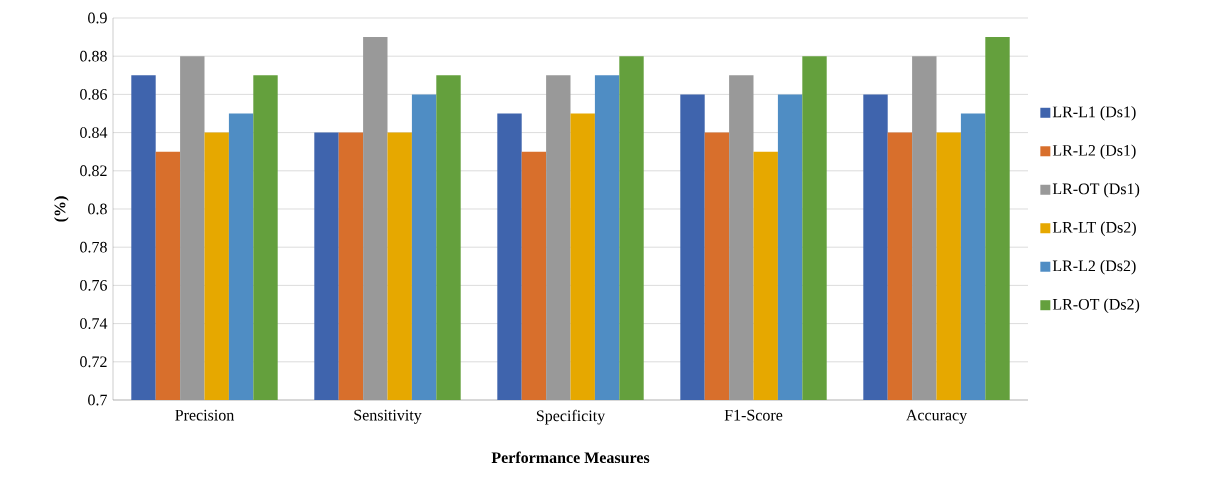 The width and height of the screenshot is (1207, 482). I want to click on y-tick-label: 0.7, so click(98, 400).